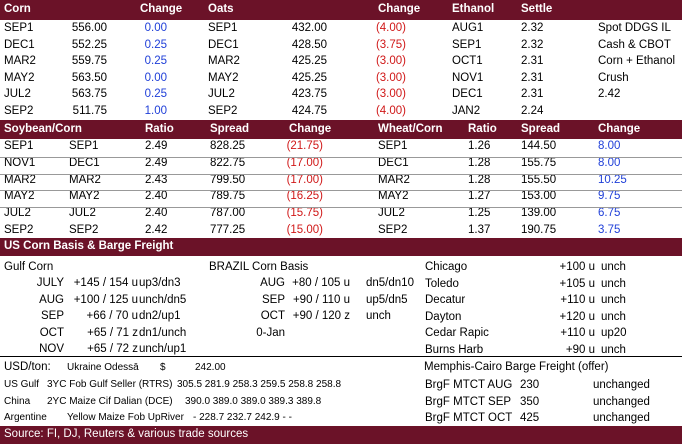  I want to click on wheat-change-header: Change, so click(619, 129).